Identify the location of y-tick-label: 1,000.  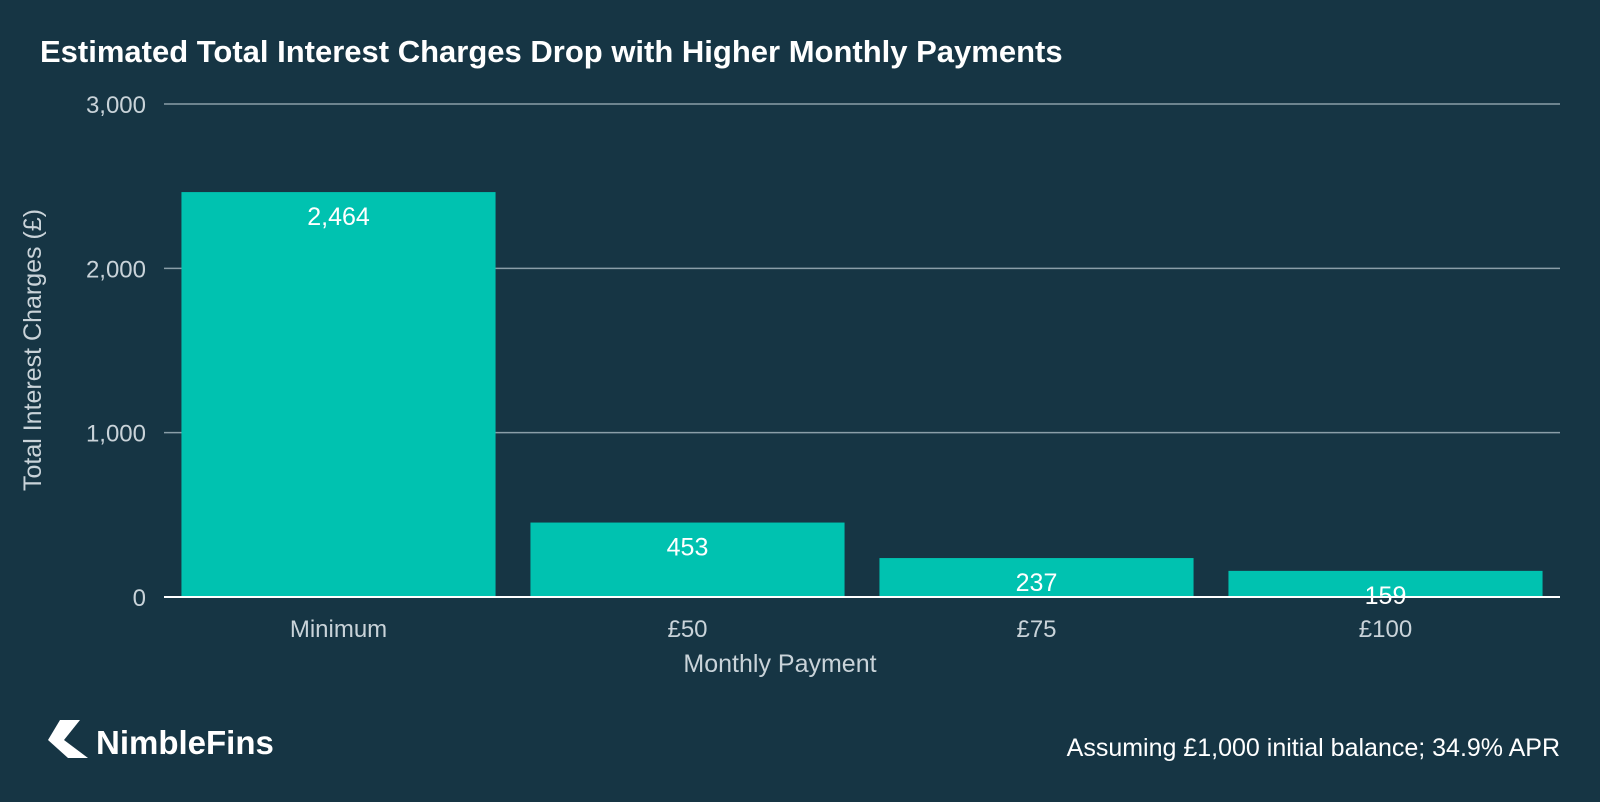
(116, 434).